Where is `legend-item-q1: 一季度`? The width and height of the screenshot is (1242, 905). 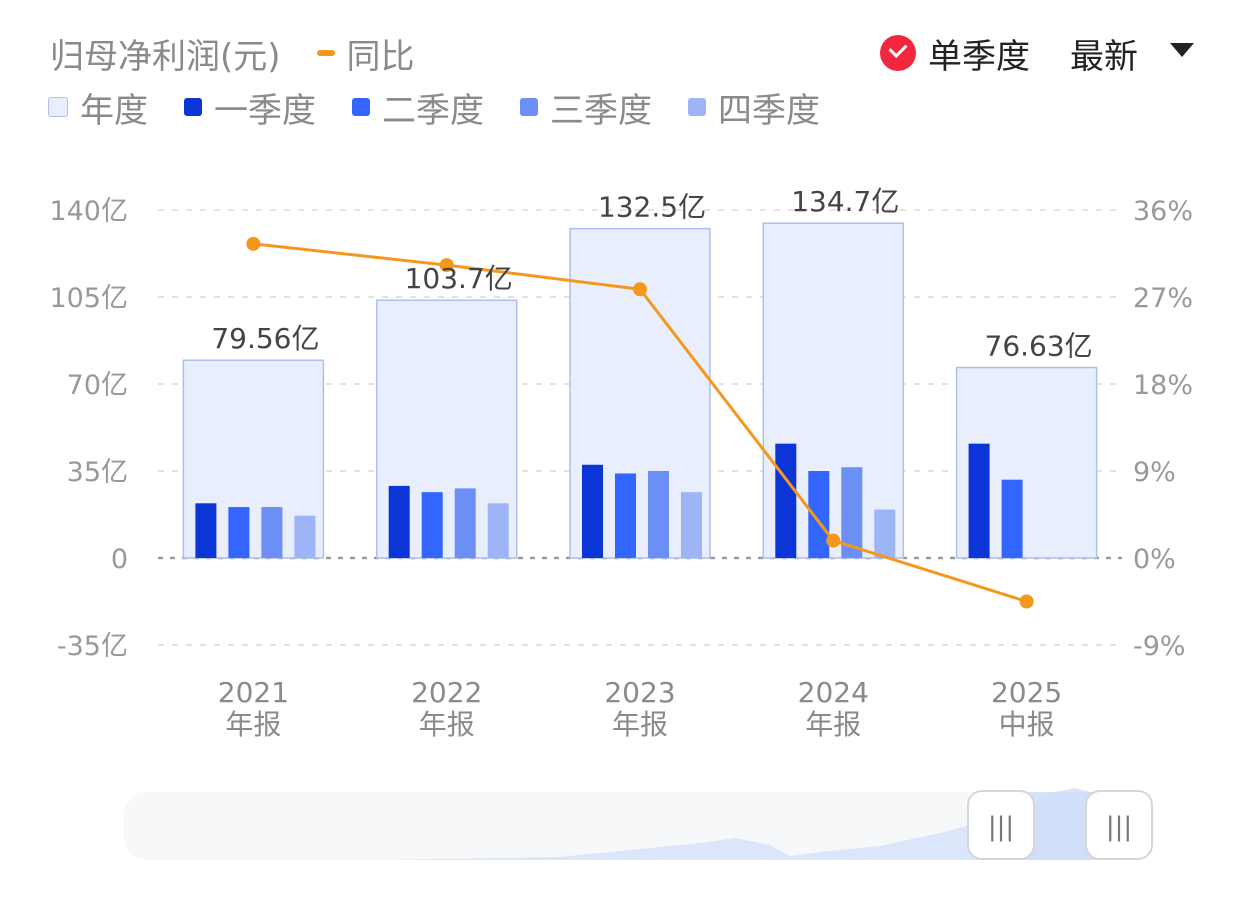 legend-item-q1: 一季度 is located at coordinates (250, 107).